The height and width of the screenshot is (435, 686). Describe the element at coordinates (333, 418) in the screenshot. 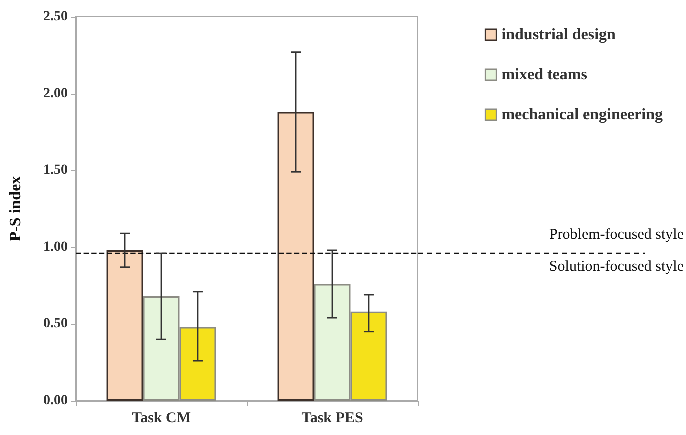

I see `x-tick-label: Task PES` at that location.